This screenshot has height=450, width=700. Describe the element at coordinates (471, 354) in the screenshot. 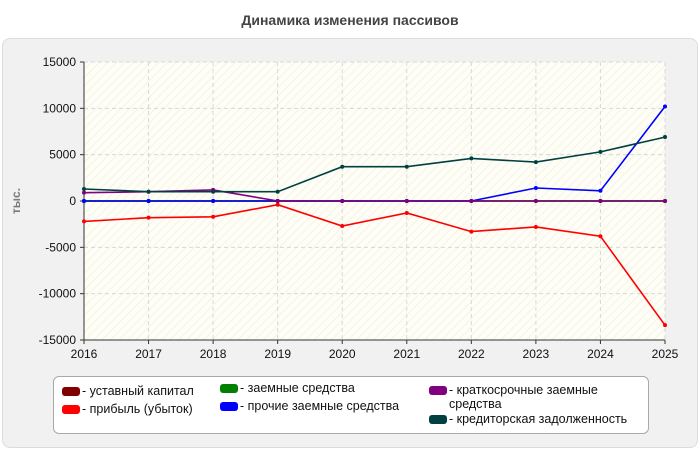

I see `x-tick-label: 2022` at that location.